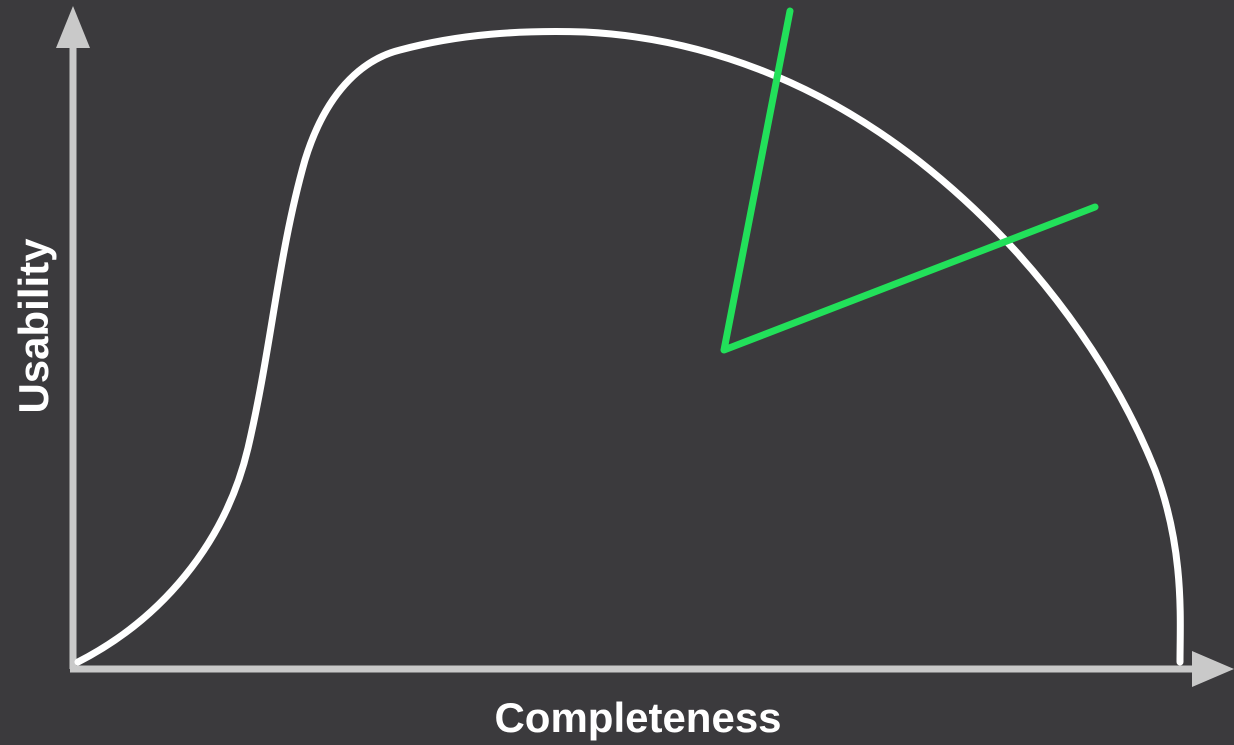  Describe the element at coordinates (33, 326) in the screenshot. I see `y-axis-label: Usability` at that location.